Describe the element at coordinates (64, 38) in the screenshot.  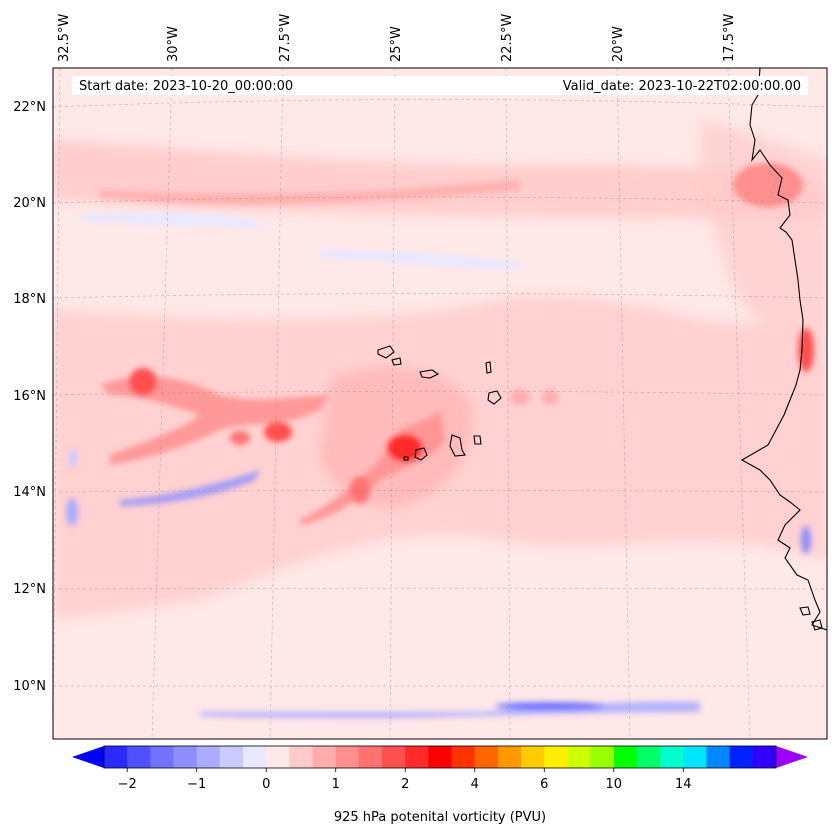
I see `lon-label: 32.5°W` at that location.